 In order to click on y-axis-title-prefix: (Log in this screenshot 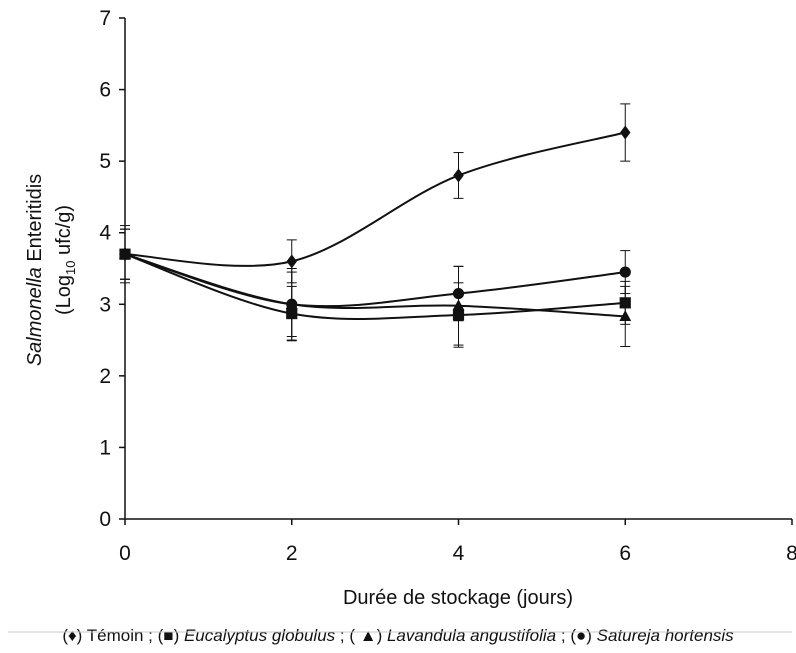, I will do `click(64, 295)`.